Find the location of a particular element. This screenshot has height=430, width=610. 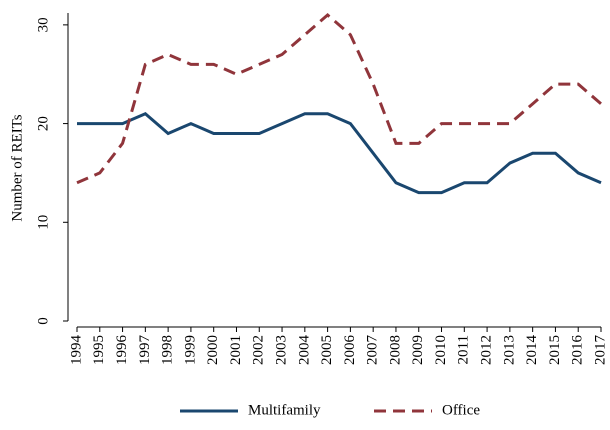

x-tick-label: 2010 is located at coordinates (441, 350).